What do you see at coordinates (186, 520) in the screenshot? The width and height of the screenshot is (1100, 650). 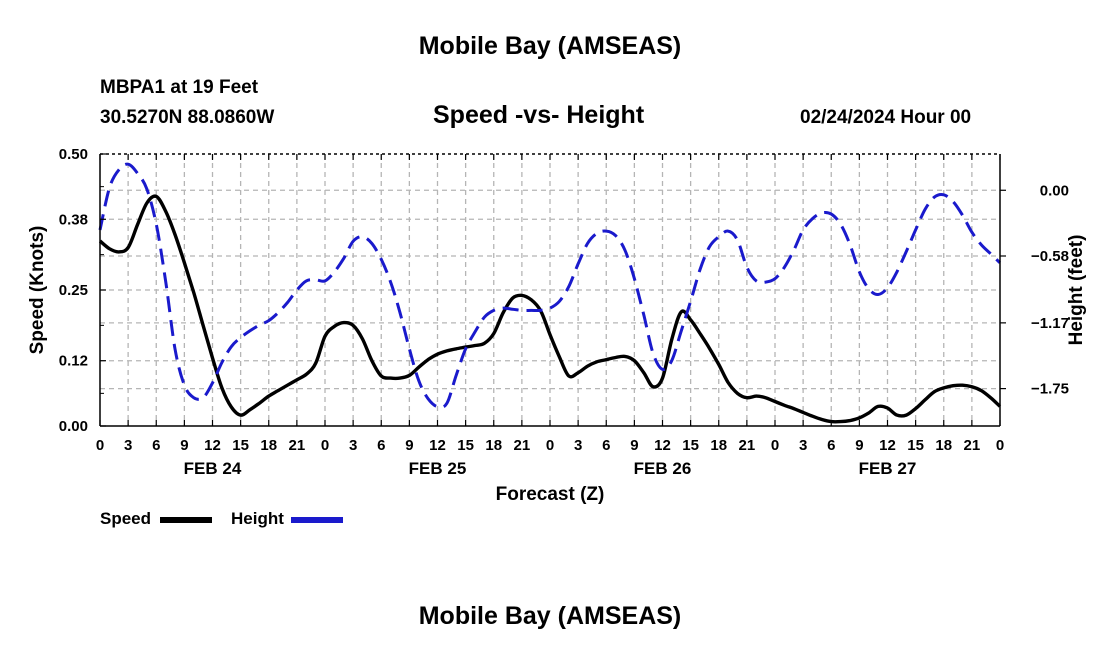 I see `legend-speed-swatch` at bounding box center [186, 520].